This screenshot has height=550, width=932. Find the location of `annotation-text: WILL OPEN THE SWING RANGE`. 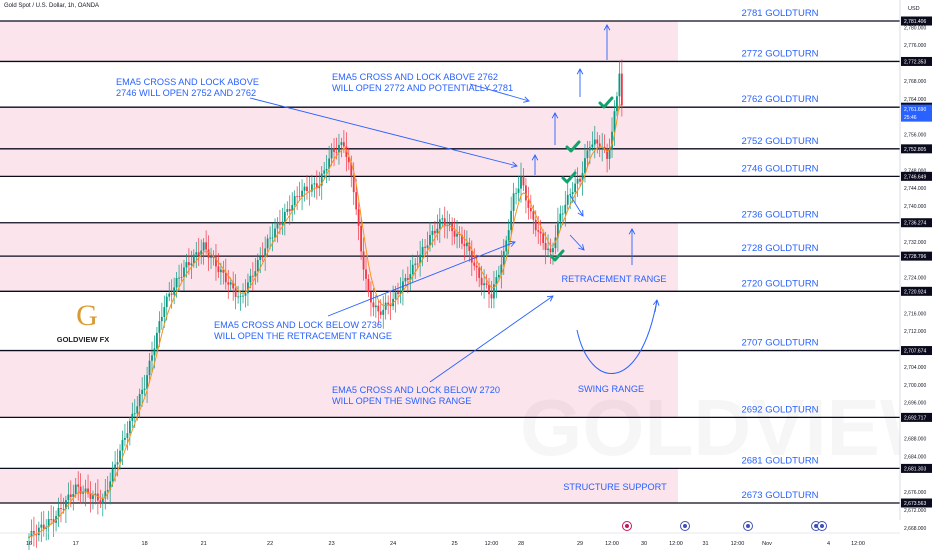

annotation-text: WILL OPEN THE SWING RANGE is located at coordinates (401, 401).